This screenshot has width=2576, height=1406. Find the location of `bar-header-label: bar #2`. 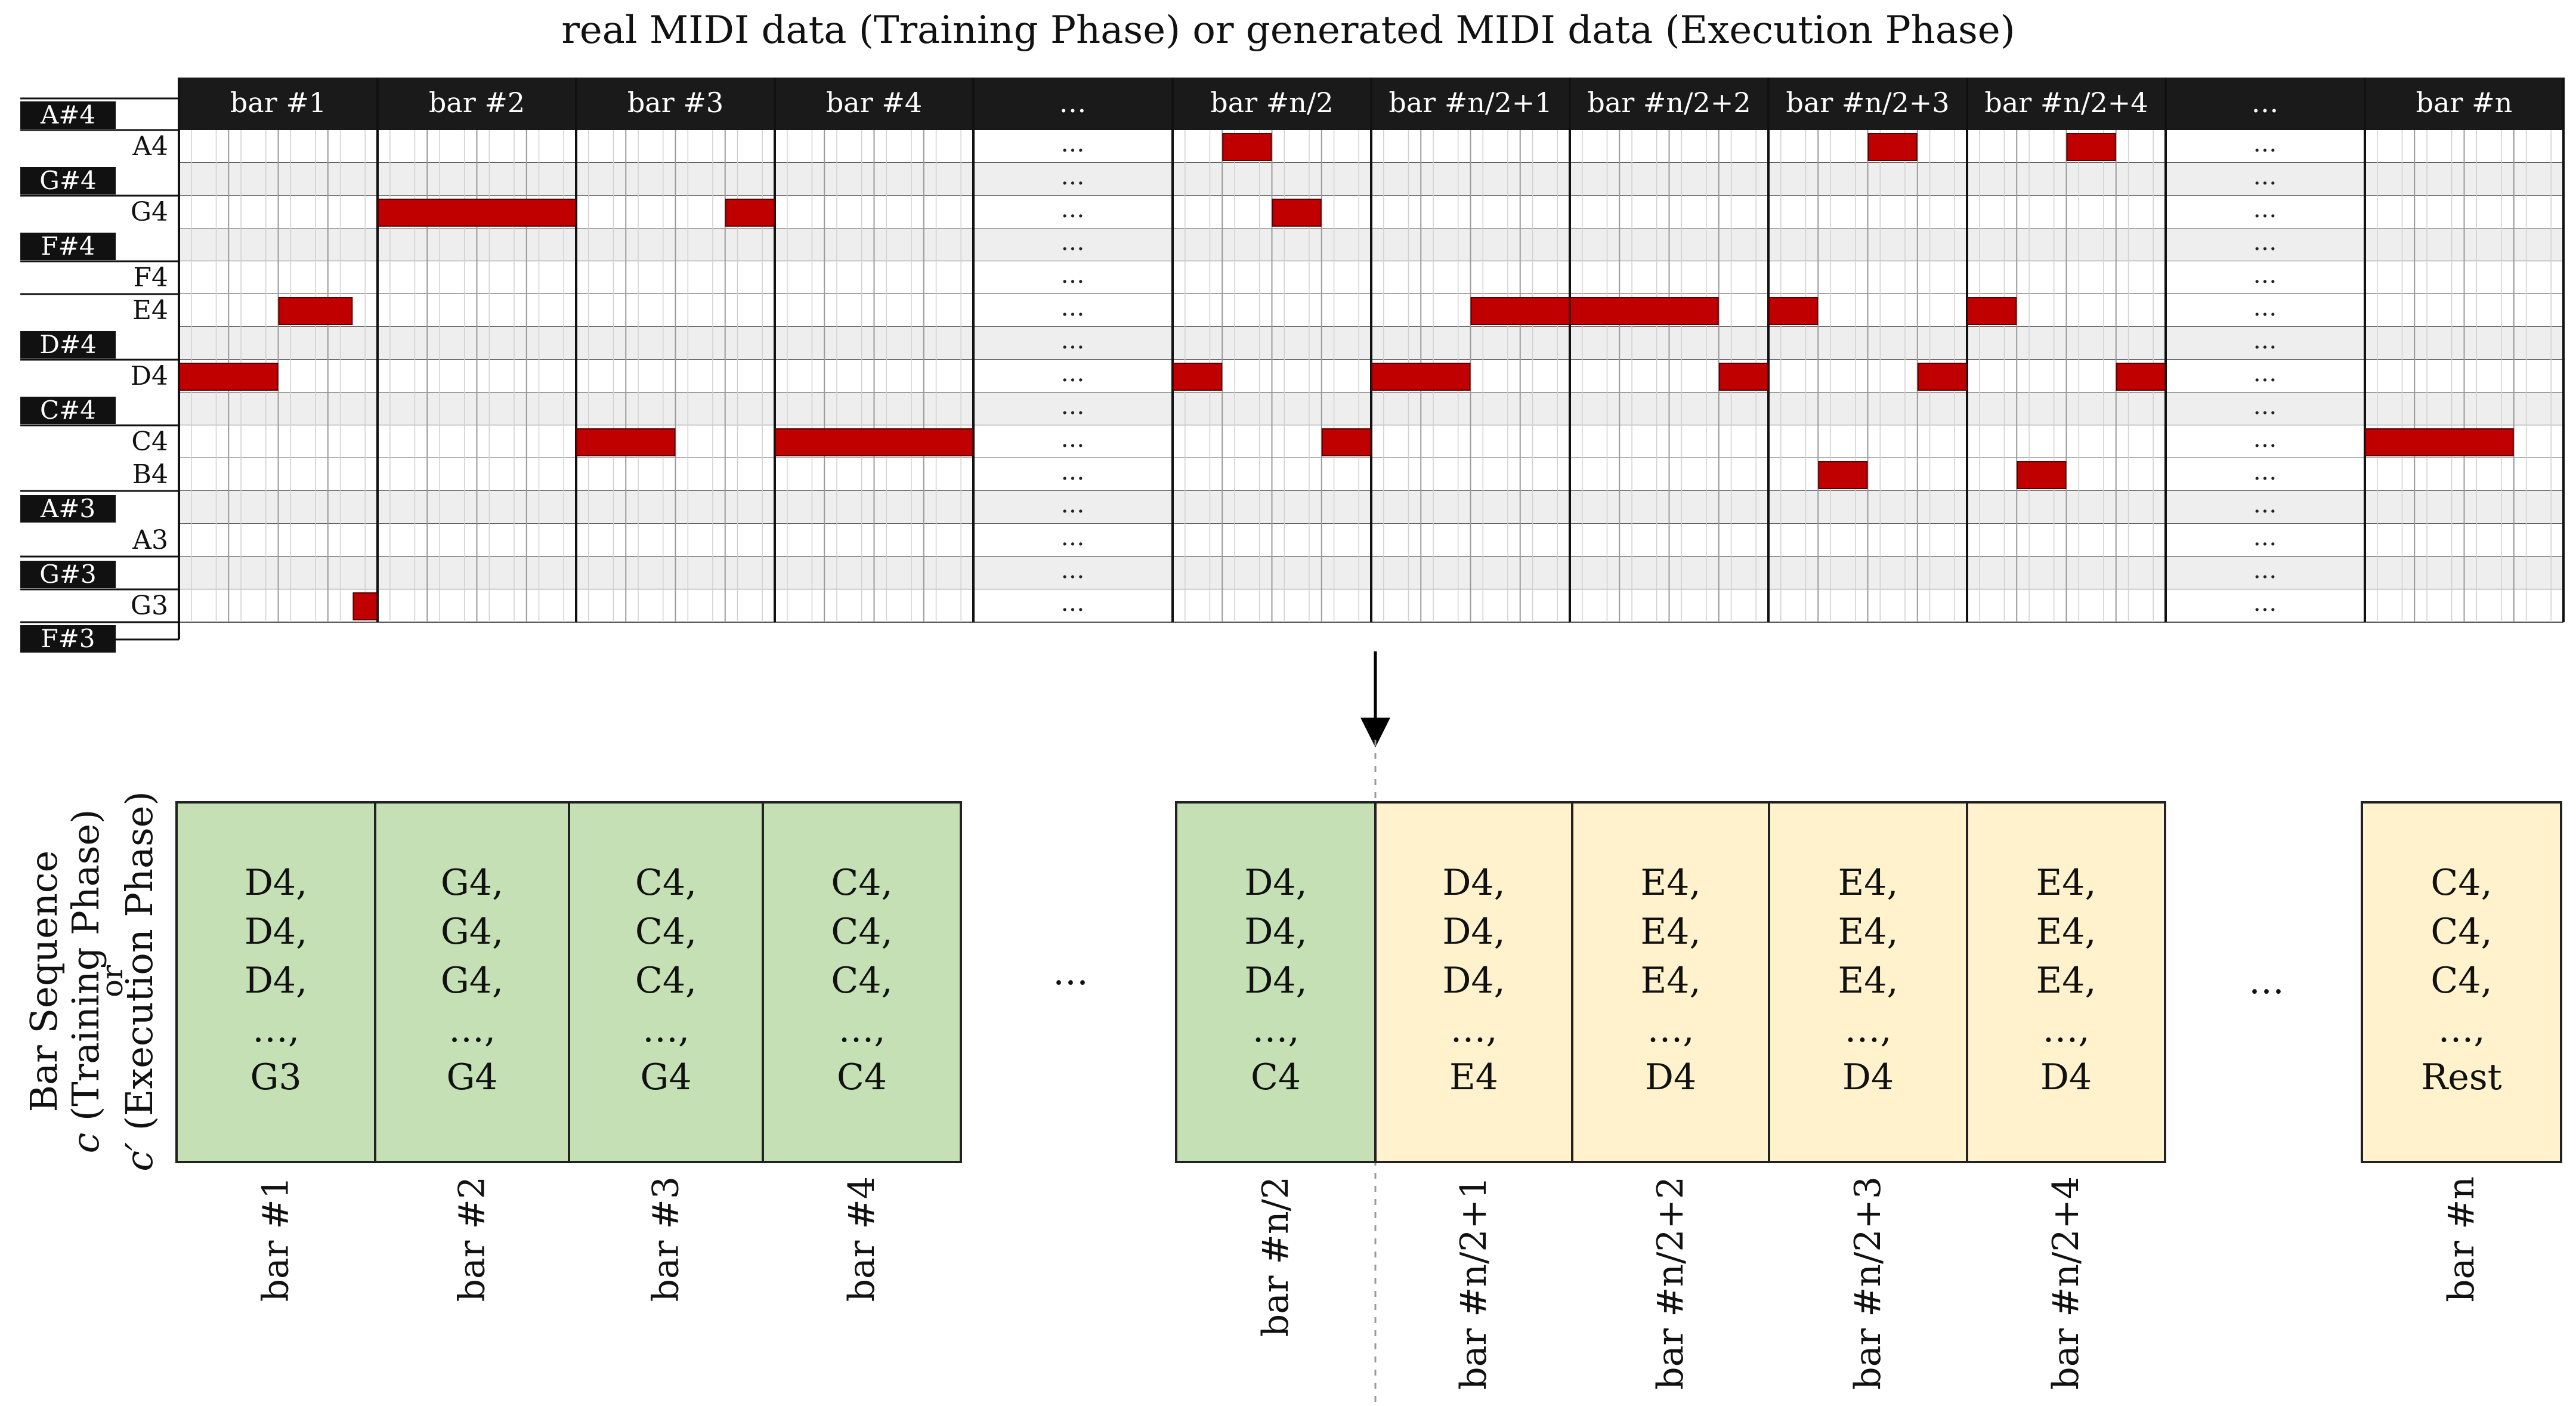

bar-header-label: bar #2 is located at coordinates (477, 102).